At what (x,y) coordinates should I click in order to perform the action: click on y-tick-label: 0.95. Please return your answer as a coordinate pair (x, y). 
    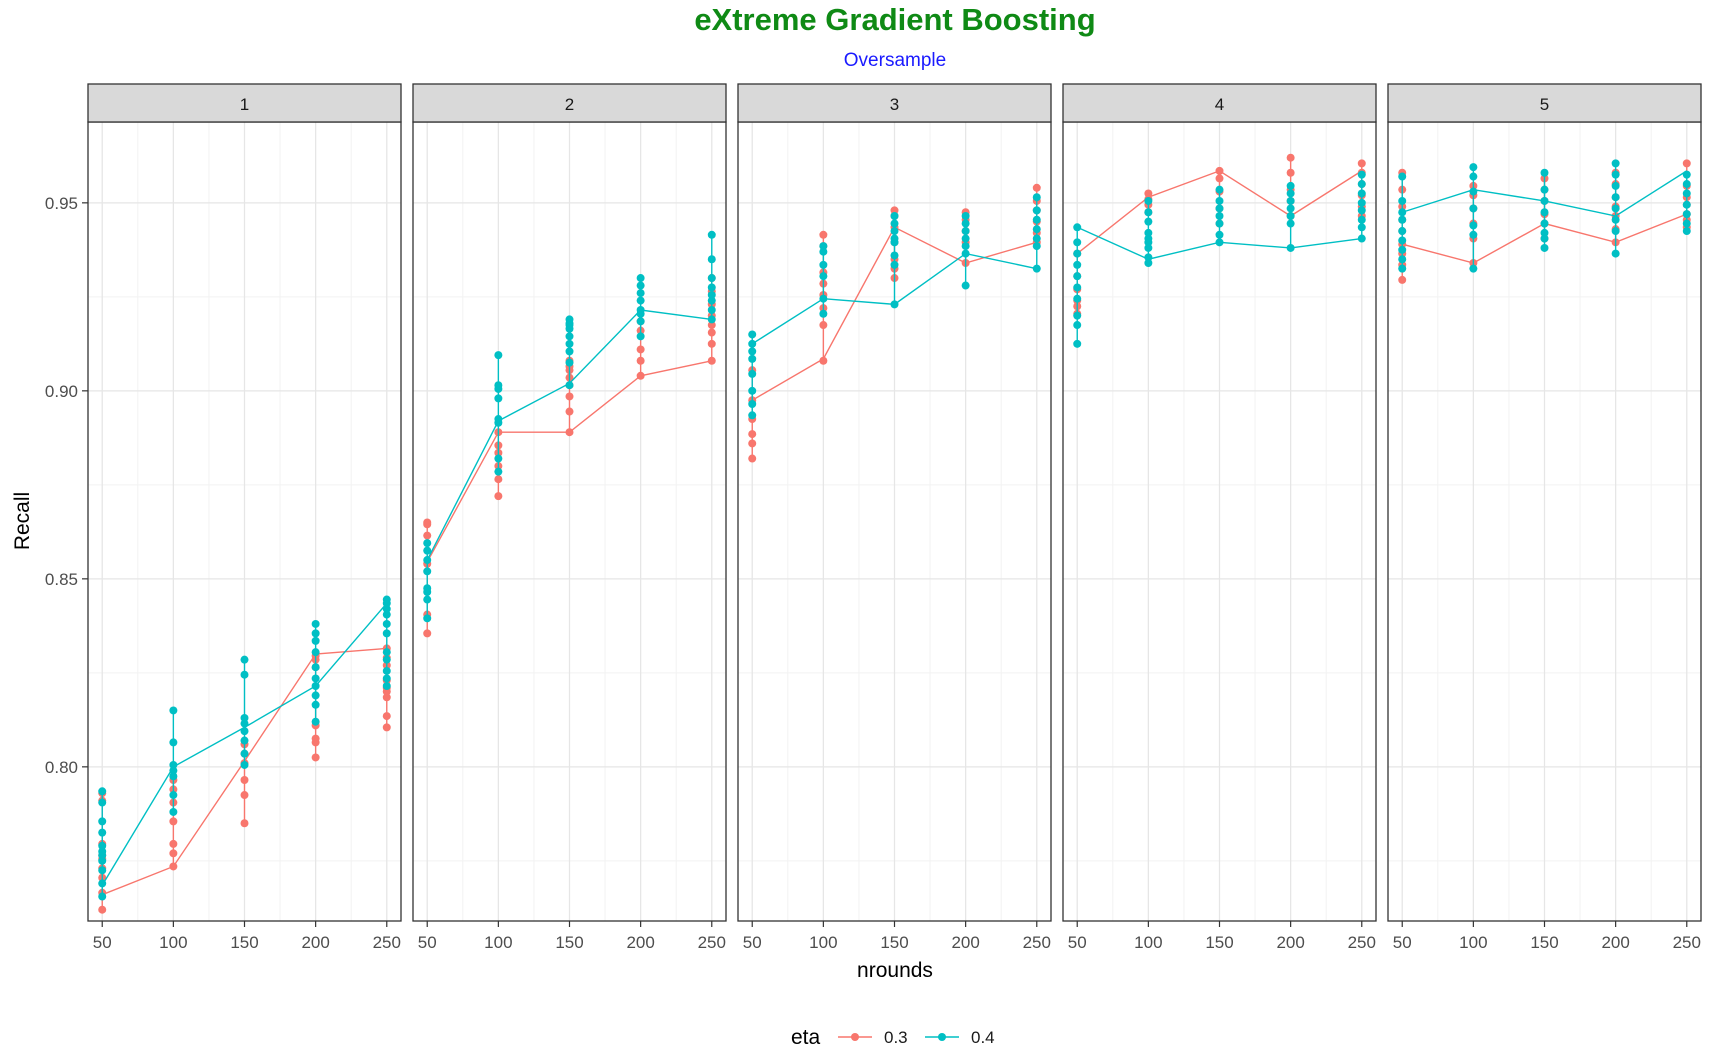
    Looking at the image, I should click on (61, 203).